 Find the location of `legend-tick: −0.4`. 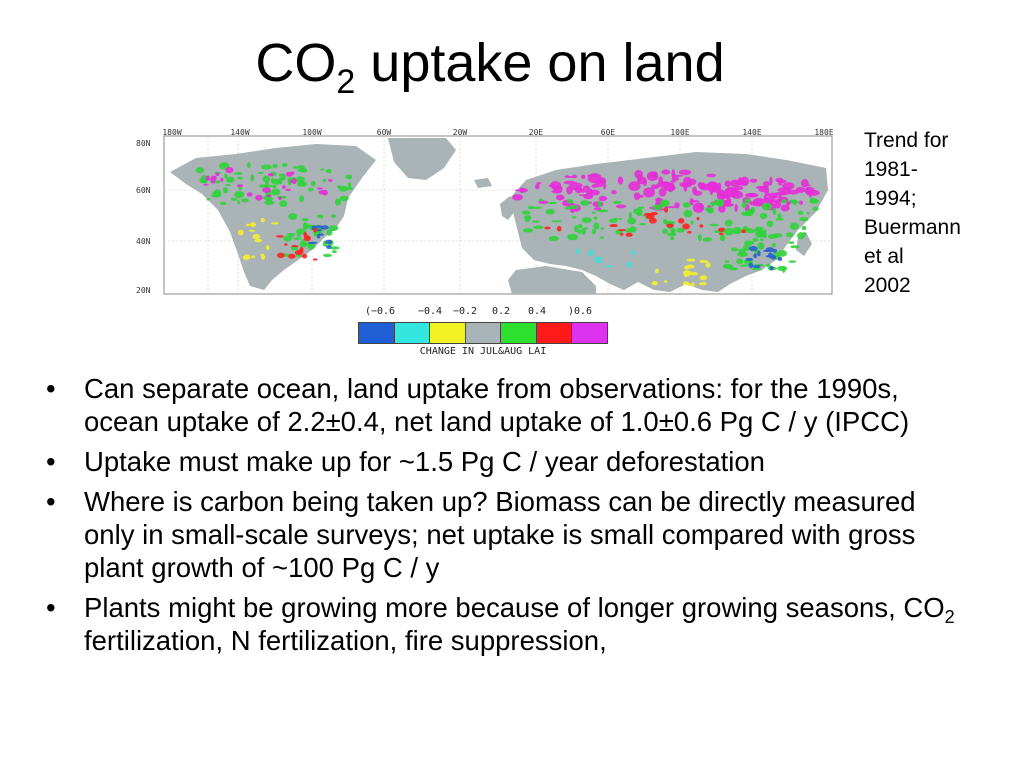

legend-tick: −0.4 is located at coordinates (430, 311).